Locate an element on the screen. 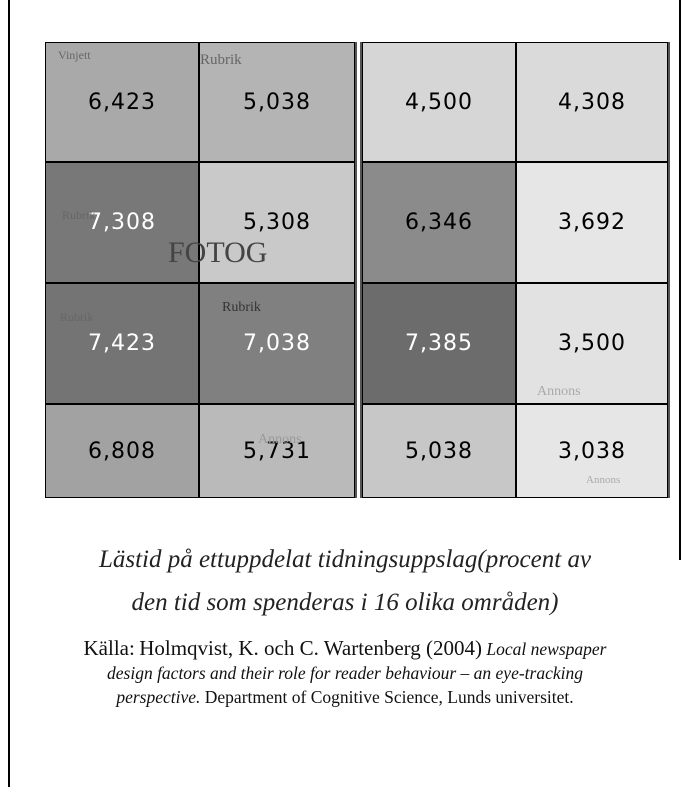 This screenshot has height=787, width=690. layout-label: Vinjett is located at coordinates (74, 55).